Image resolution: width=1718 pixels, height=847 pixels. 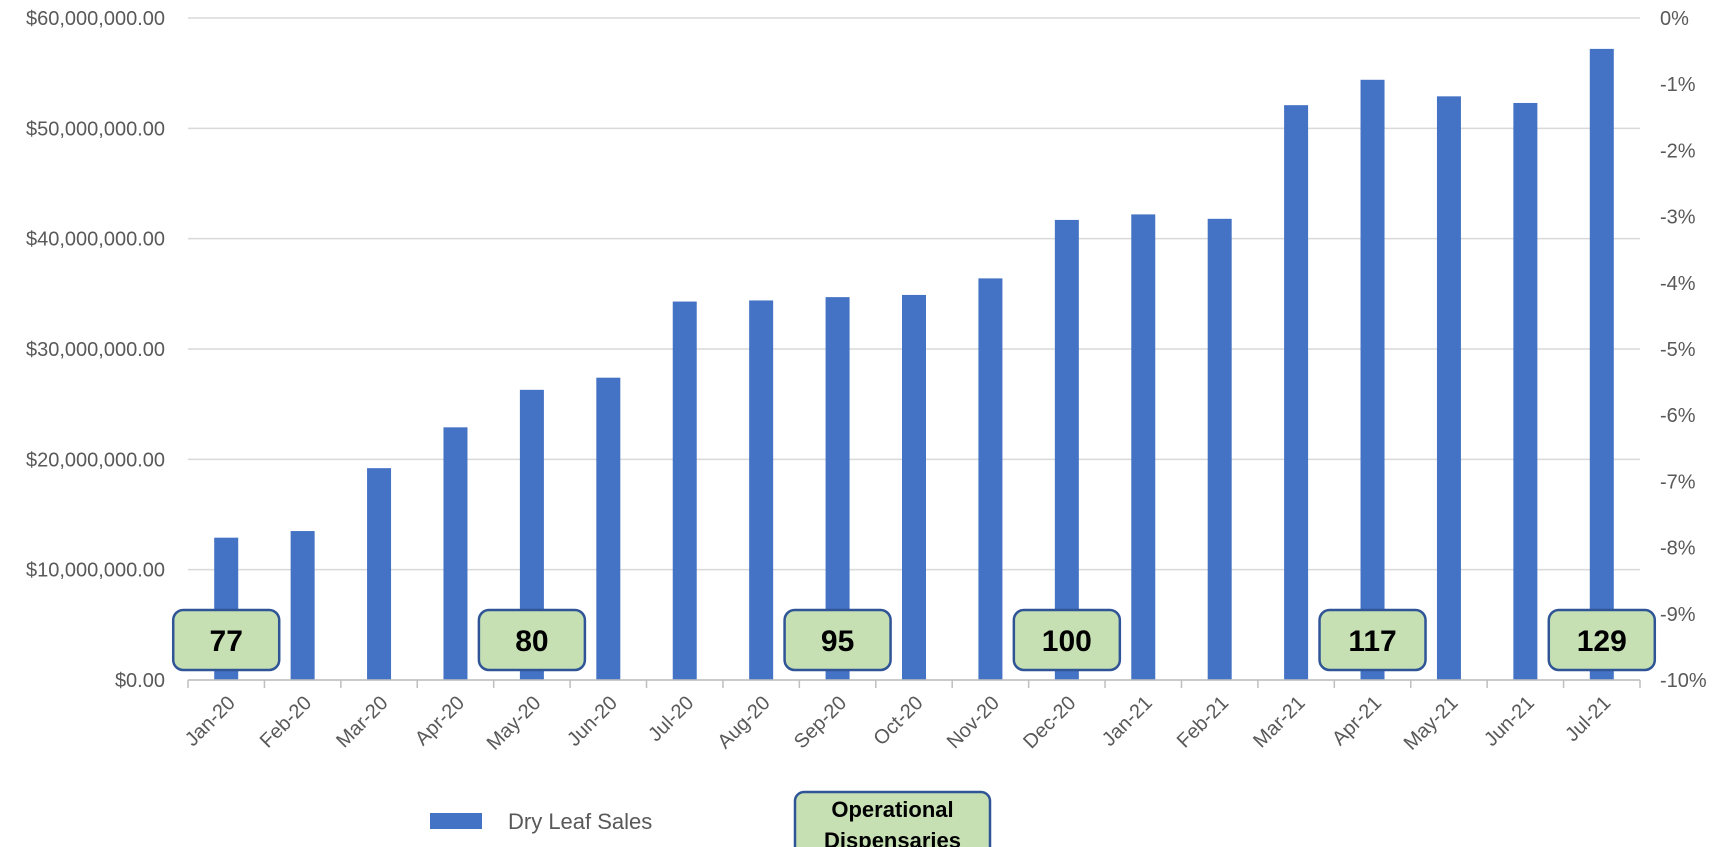 What do you see at coordinates (744, 722) in the screenshot?
I see `x-tick-label: Aug-20` at bounding box center [744, 722].